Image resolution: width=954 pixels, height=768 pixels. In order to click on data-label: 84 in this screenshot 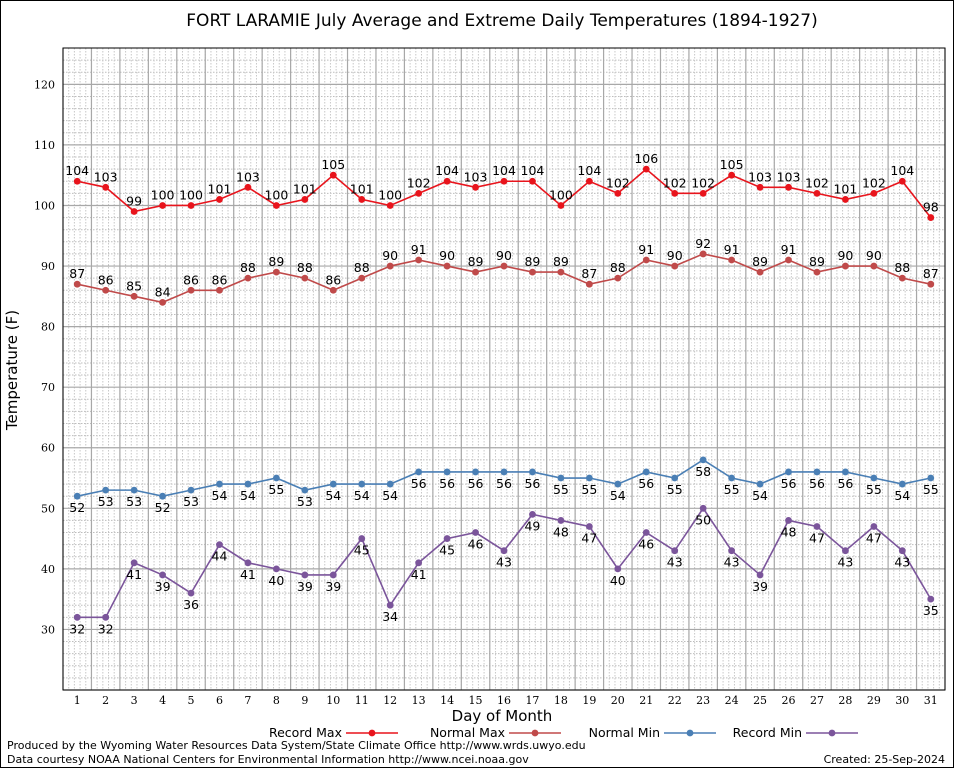, I will do `click(163, 291)`.